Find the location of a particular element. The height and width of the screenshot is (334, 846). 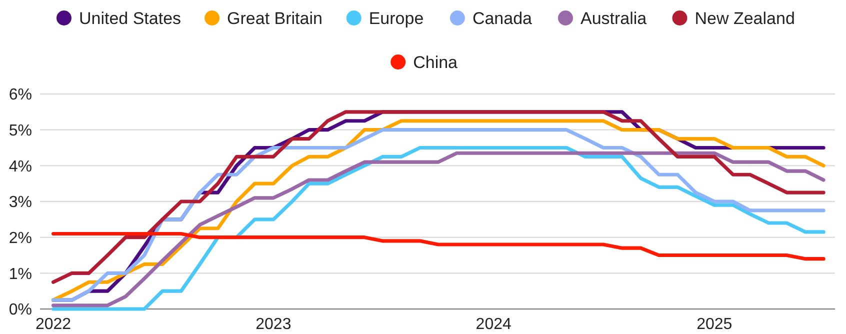

legend-label: China is located at coordinates (435, 62).